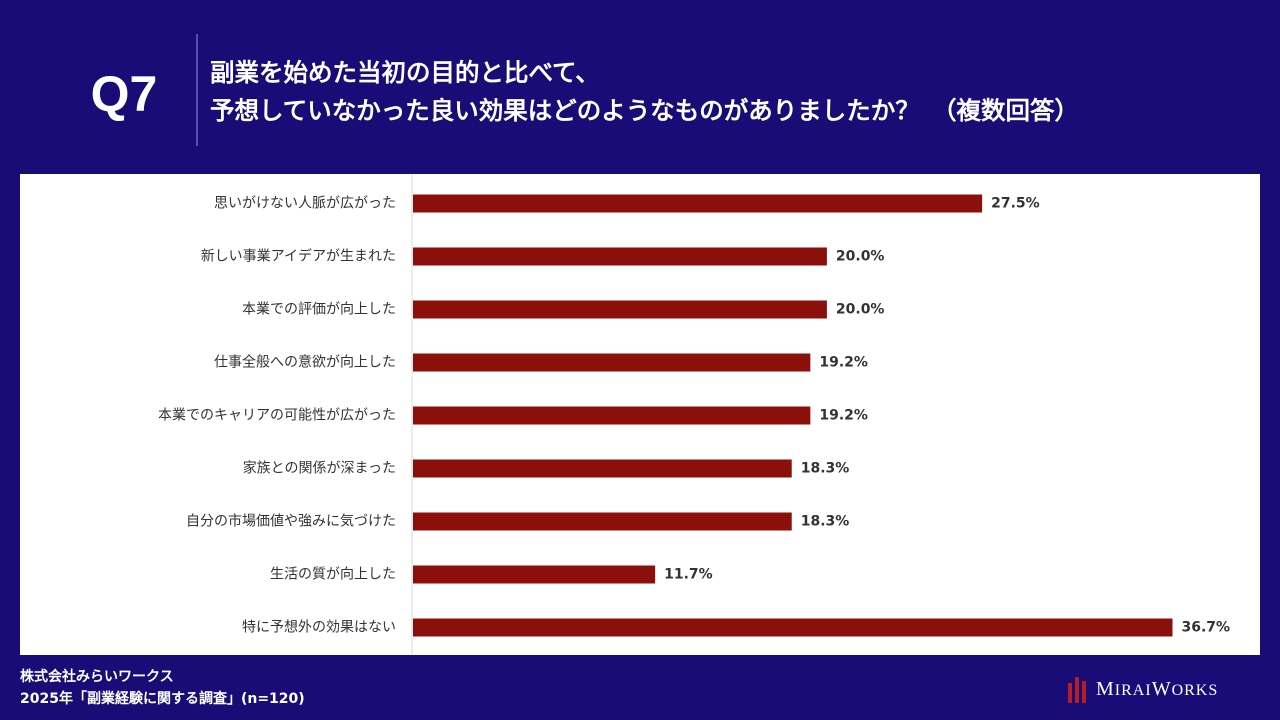 The image size is (1280, 720). What do you see at coordinates (305, 362) in the screenshot?
I see `category-label: 仕事全般への意欲が向上した` at bounding box center [305, 362].